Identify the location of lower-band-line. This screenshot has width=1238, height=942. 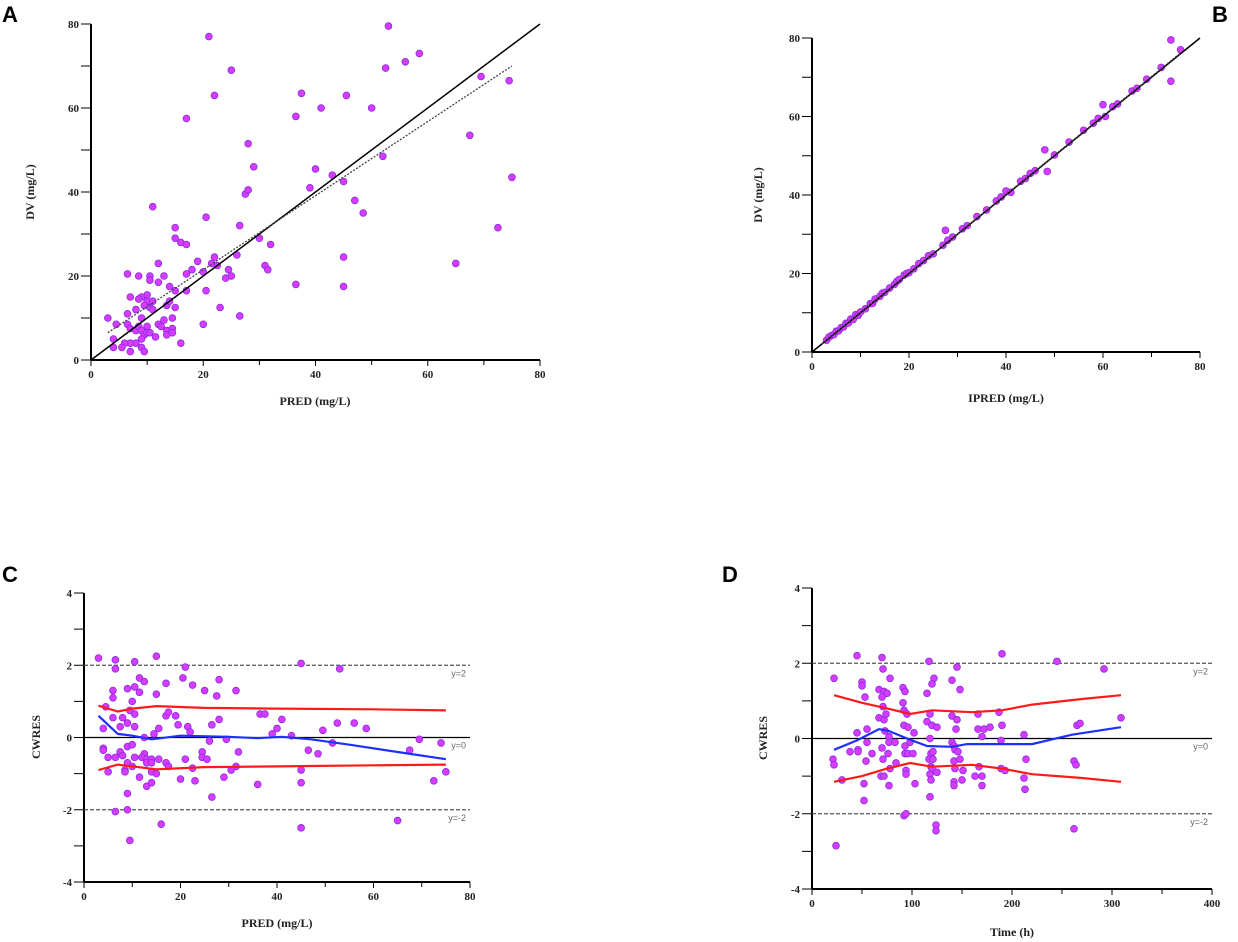
(977, 772).